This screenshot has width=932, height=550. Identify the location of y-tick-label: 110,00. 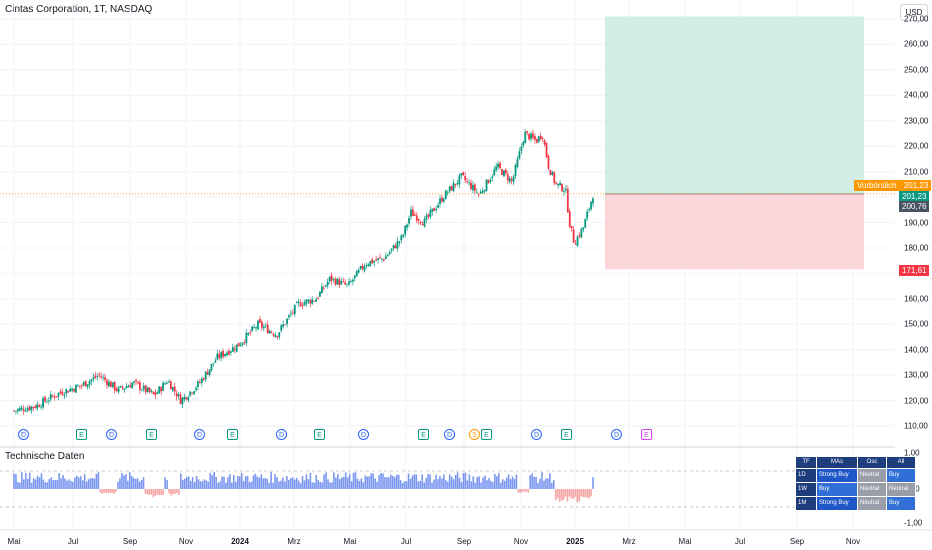
(916, 426).